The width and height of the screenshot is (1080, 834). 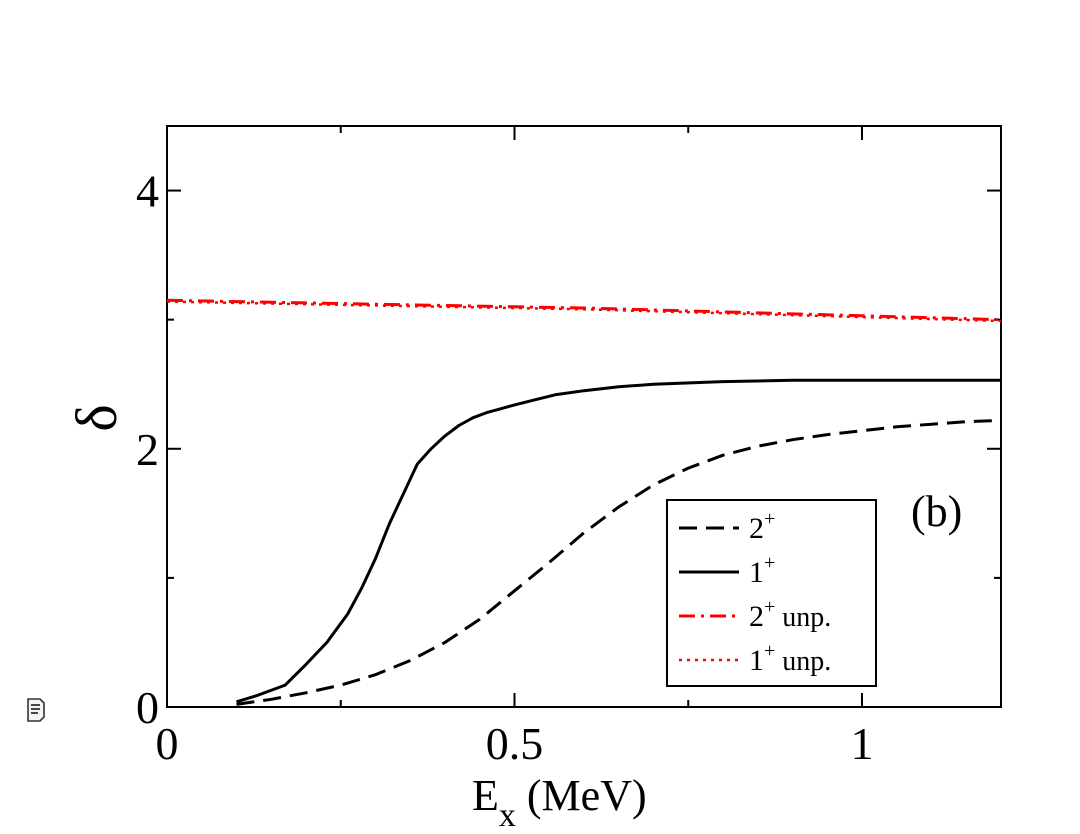 I want to click on legend: 2+1+2+ unp.1+ unp., so click(x=771, y=593).